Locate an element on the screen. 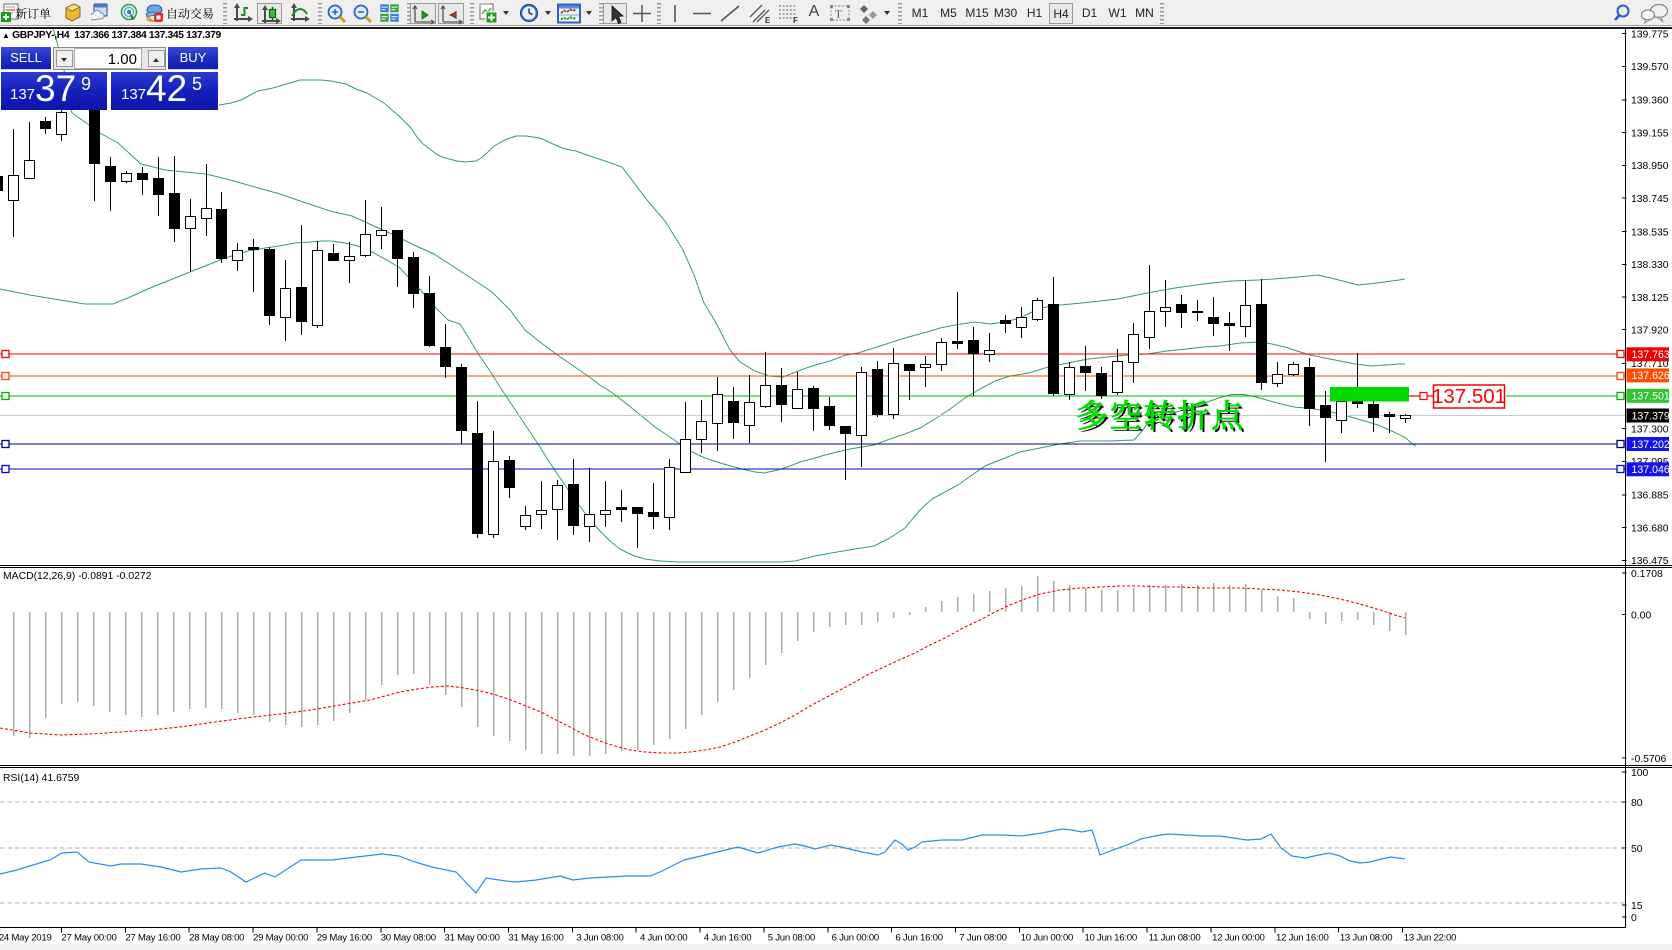 Image resolution: width=1672 pixels, height=950 pixels. svg-text: 31 May 00:00 is located at coordinates (472, 938).